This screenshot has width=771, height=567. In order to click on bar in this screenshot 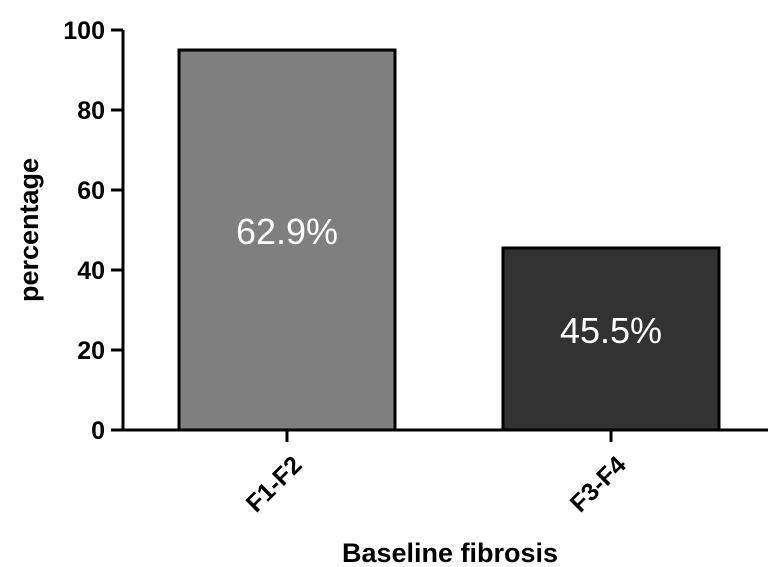, I will do `click(611, 339)`.